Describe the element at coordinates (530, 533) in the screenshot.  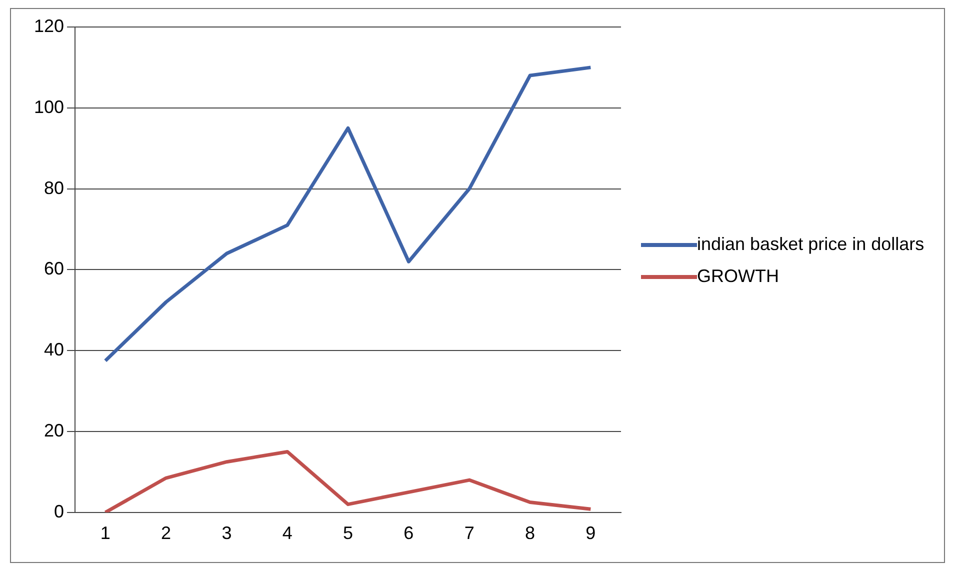
I see `x-tick-label: 8` at that location.